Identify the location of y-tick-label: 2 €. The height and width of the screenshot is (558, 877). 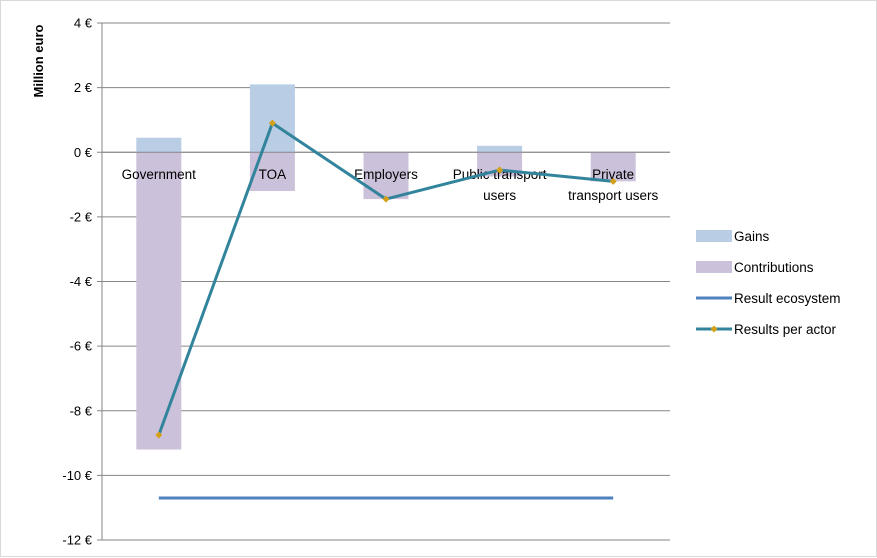
(83, 87).